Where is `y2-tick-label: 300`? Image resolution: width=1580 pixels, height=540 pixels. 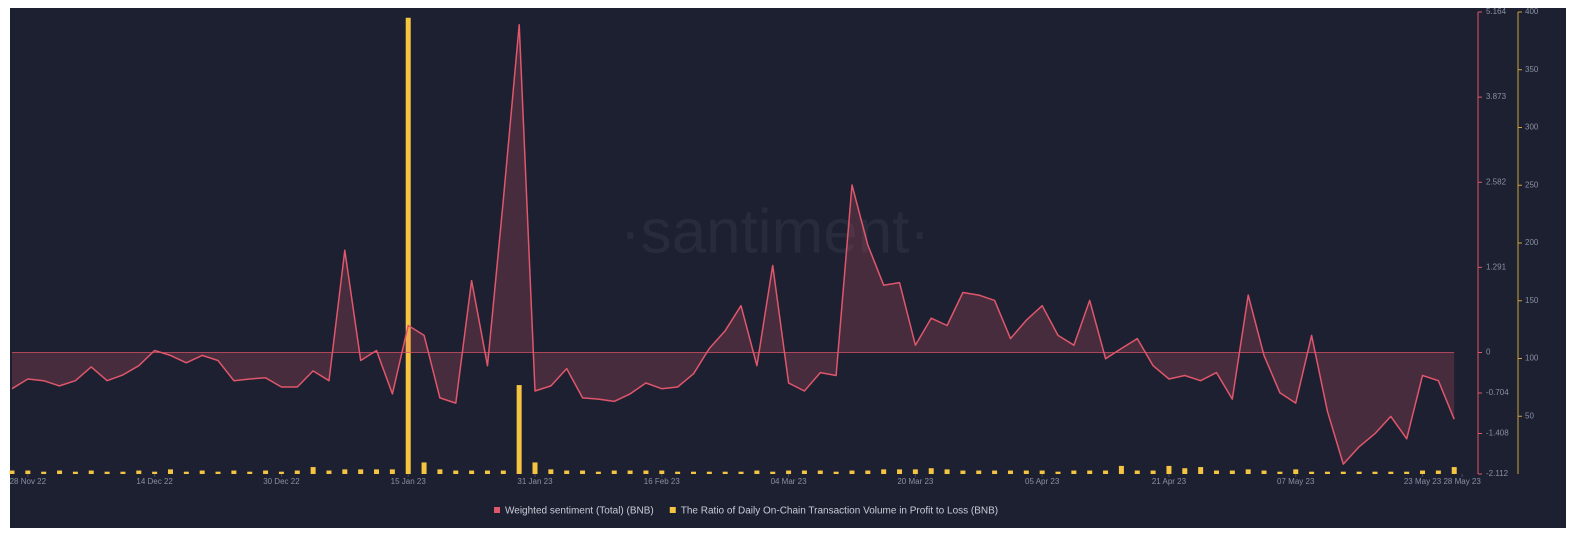
y2-tick-label: 300 is located at coordinates (1532, 127).